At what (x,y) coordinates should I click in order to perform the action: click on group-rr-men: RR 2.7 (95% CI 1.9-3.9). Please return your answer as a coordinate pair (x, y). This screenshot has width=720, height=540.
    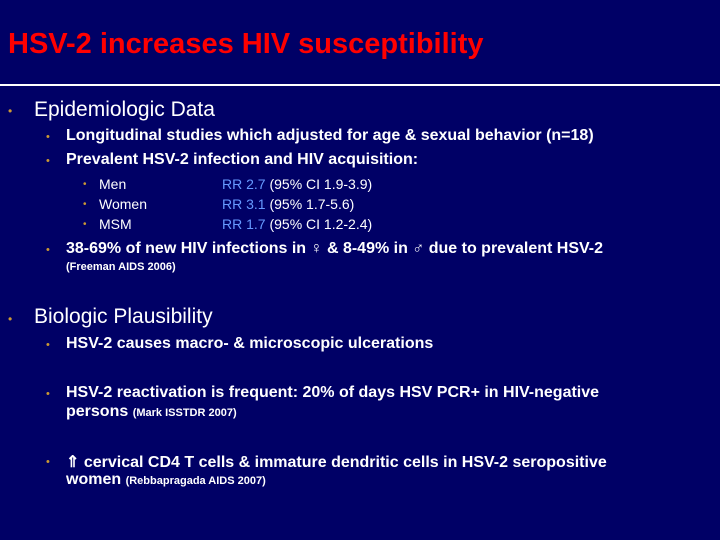
    Looking at the image, I should click on (297, 184).